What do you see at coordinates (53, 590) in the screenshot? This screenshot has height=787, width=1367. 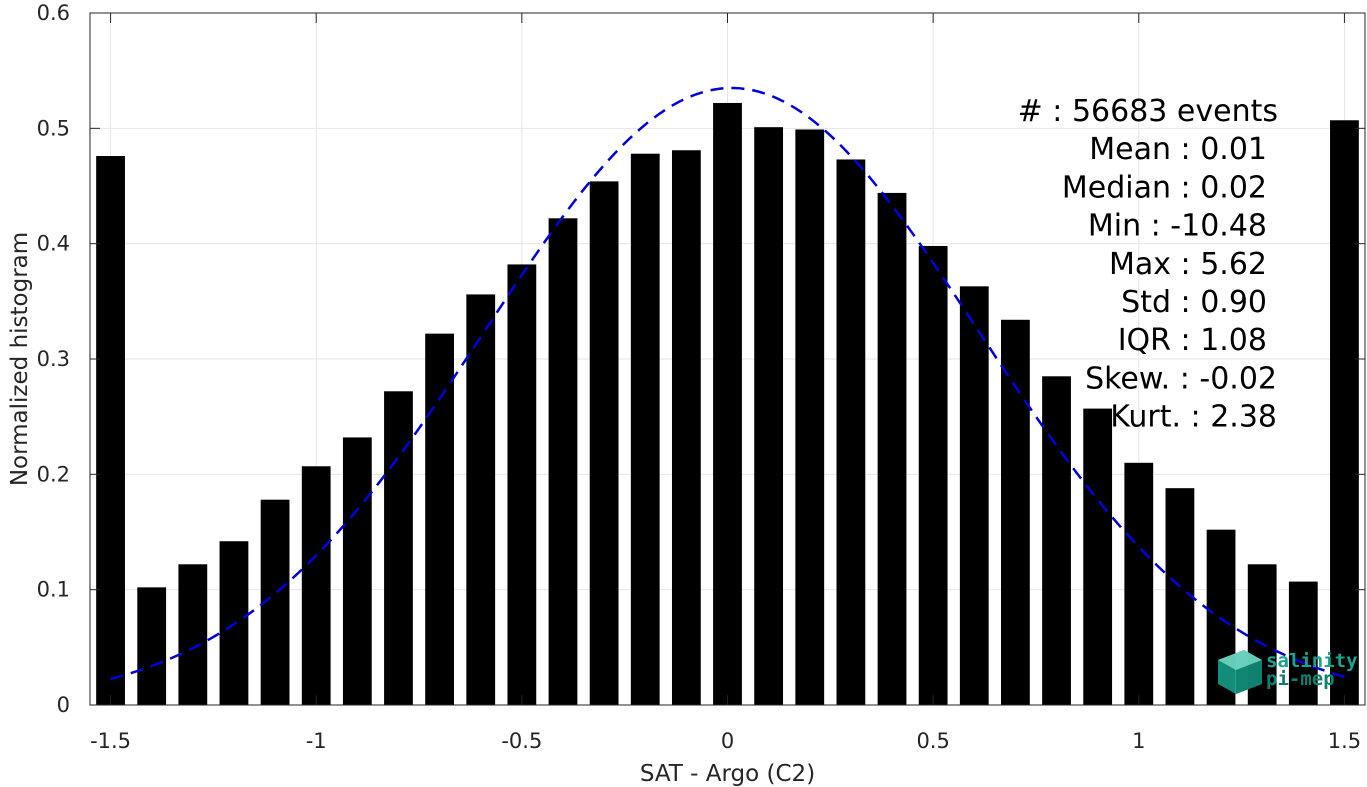 I see `y-tick-label: 0.1` at bounding box center [53, 590].